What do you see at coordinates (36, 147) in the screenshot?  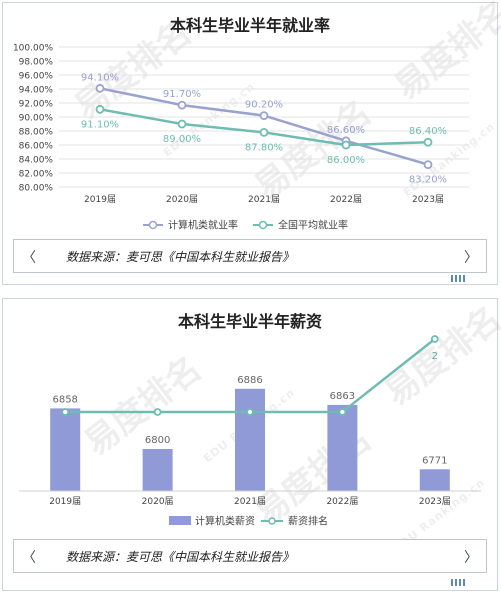 I see `y-tick-label: 86.00%` at bounding box center [36, 147].